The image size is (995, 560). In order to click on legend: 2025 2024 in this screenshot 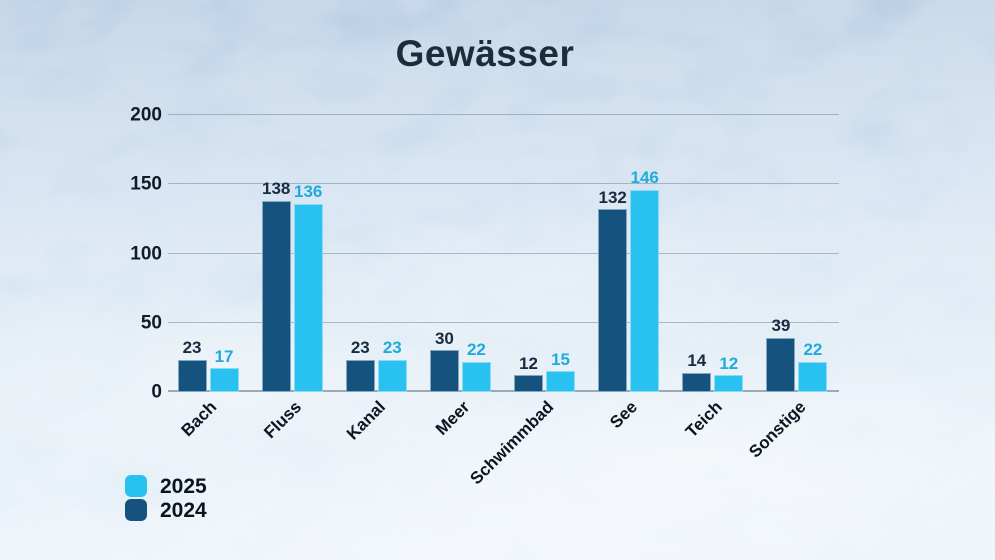, I will do `click(166, 499)`.